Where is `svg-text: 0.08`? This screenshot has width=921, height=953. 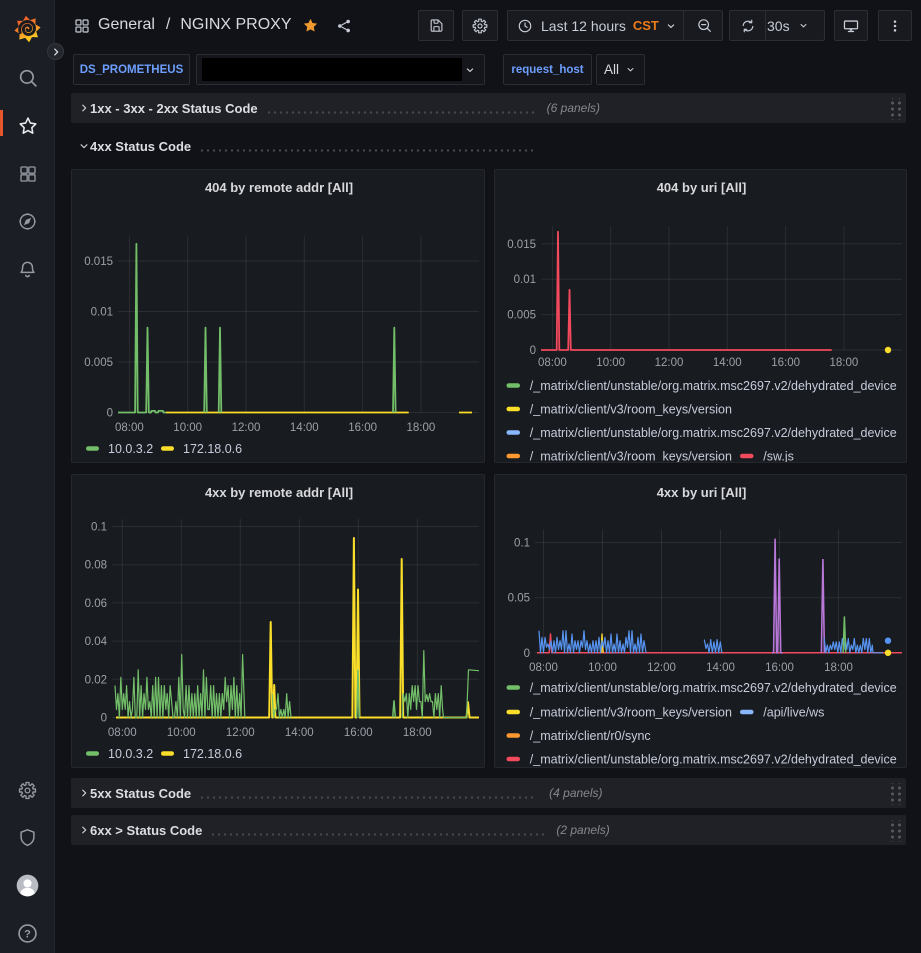 svg-text: 0.08 is located at coordinates (96, 566).